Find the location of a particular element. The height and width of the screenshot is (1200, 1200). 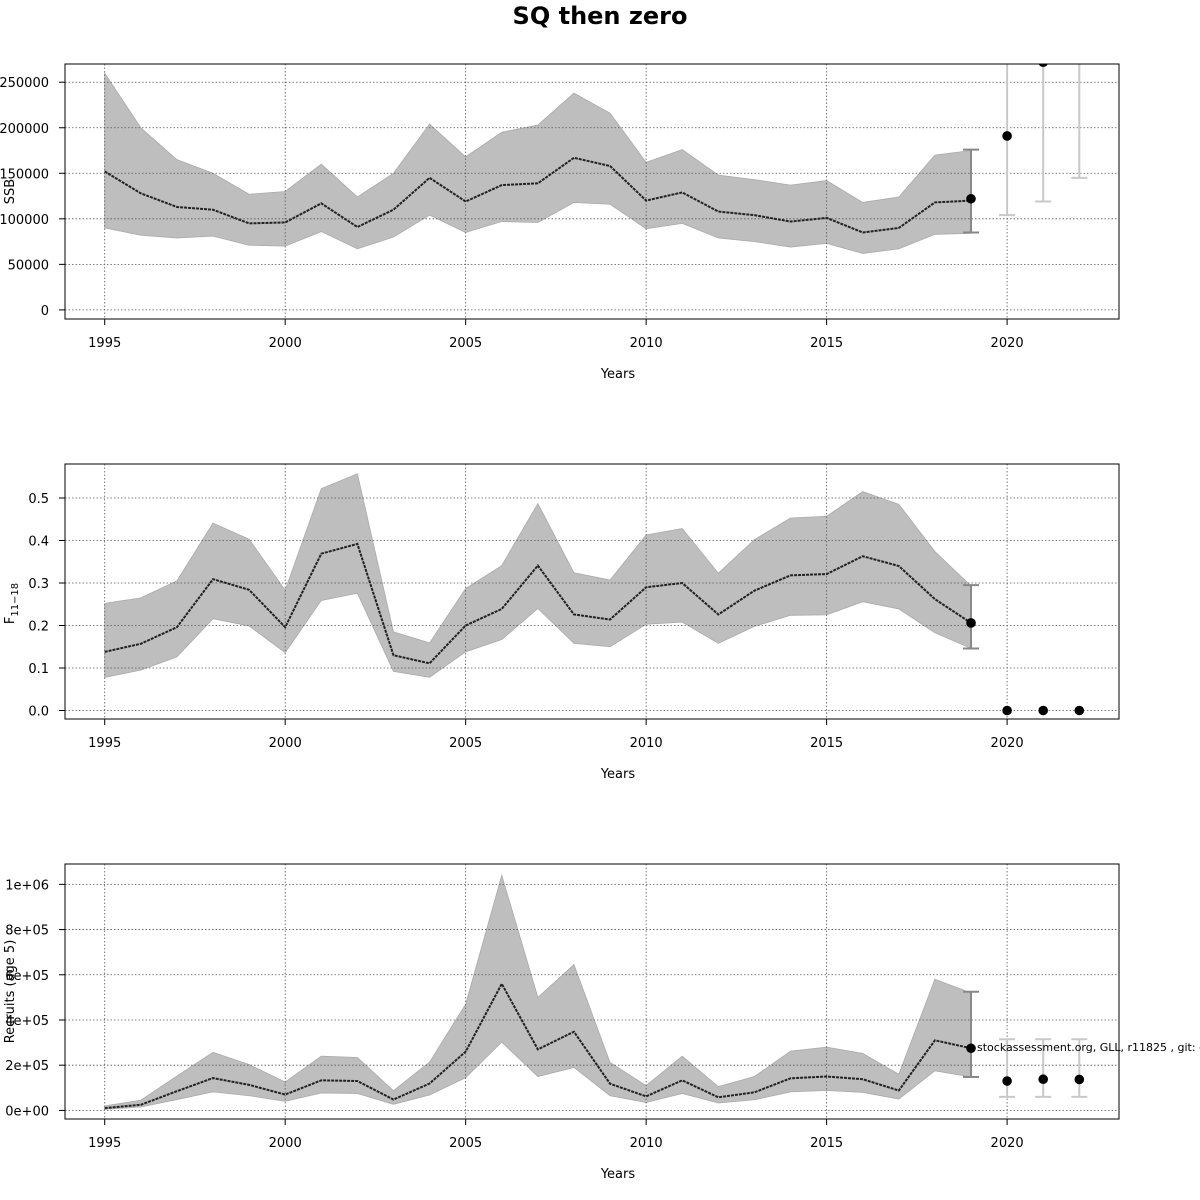

y-tick-label: 0.0 is located at coordinates (38, 712).